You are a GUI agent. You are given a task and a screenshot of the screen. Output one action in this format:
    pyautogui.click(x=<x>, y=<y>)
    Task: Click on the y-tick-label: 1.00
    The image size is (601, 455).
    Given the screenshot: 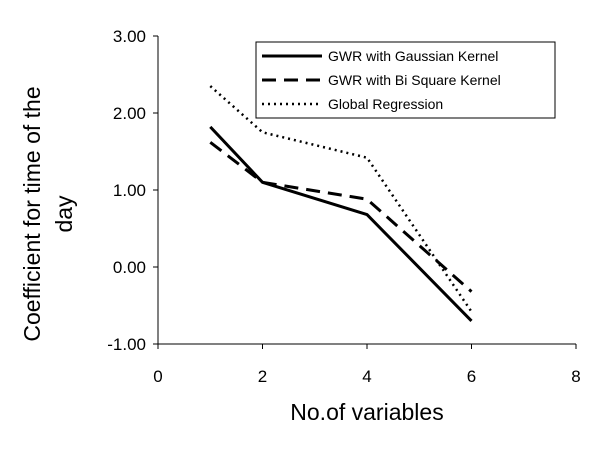 What is the action you would take?
    pyautogui.click(x=129, y=190)
    